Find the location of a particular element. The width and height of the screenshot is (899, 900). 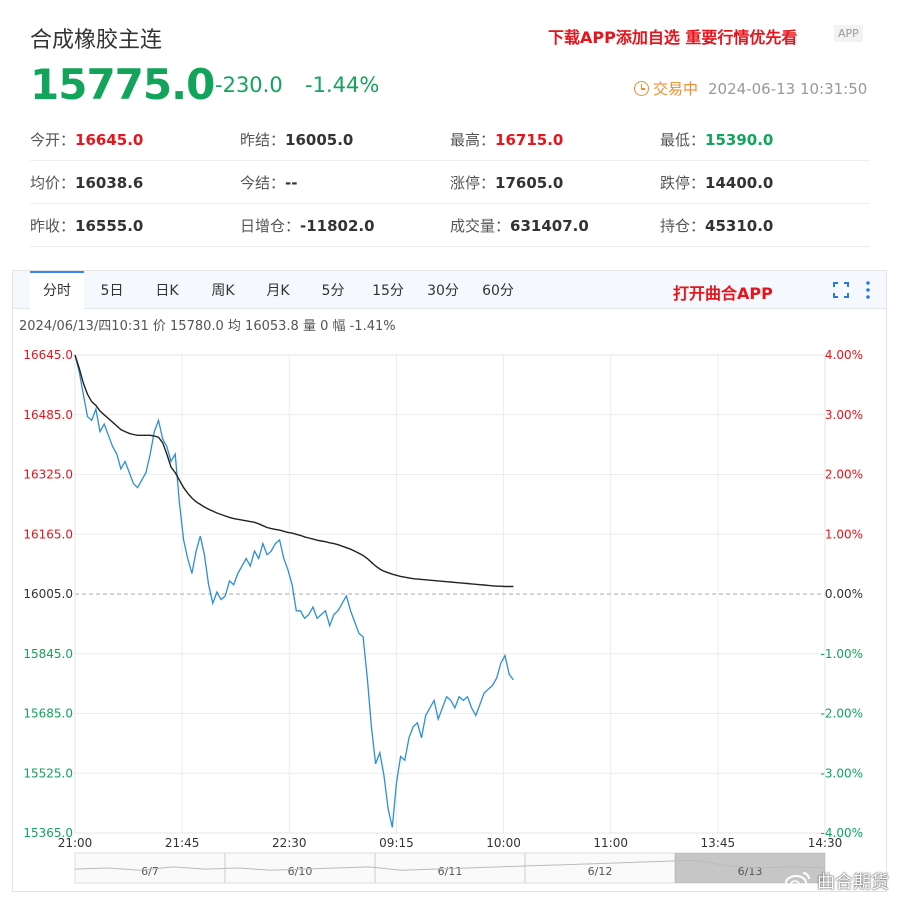

chart-period-tabs: 分时 5日 日K 周K 月K 5分 15分 30分 60分 打开曲合APP is located at coordinates (449, 290).